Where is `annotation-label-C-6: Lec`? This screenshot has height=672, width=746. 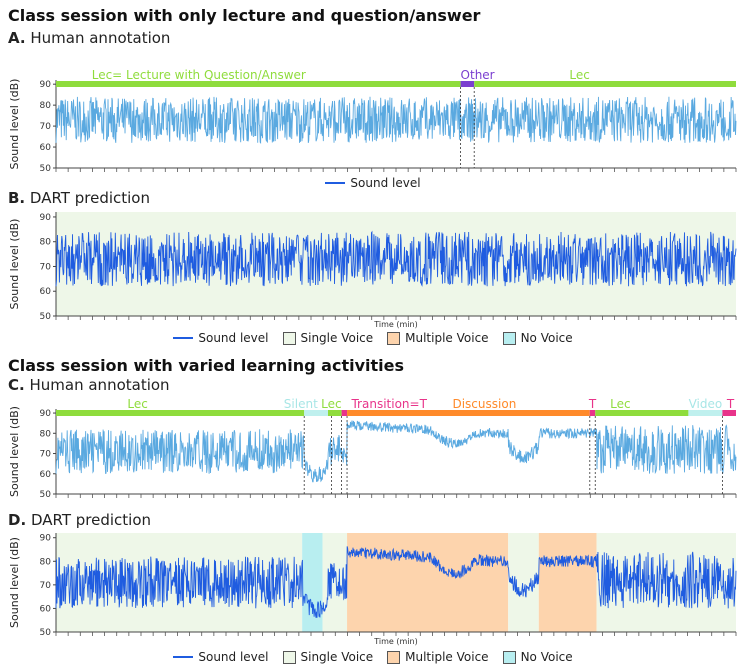
annotation-label-C-6: Lec is located at coordinates (620, 404).